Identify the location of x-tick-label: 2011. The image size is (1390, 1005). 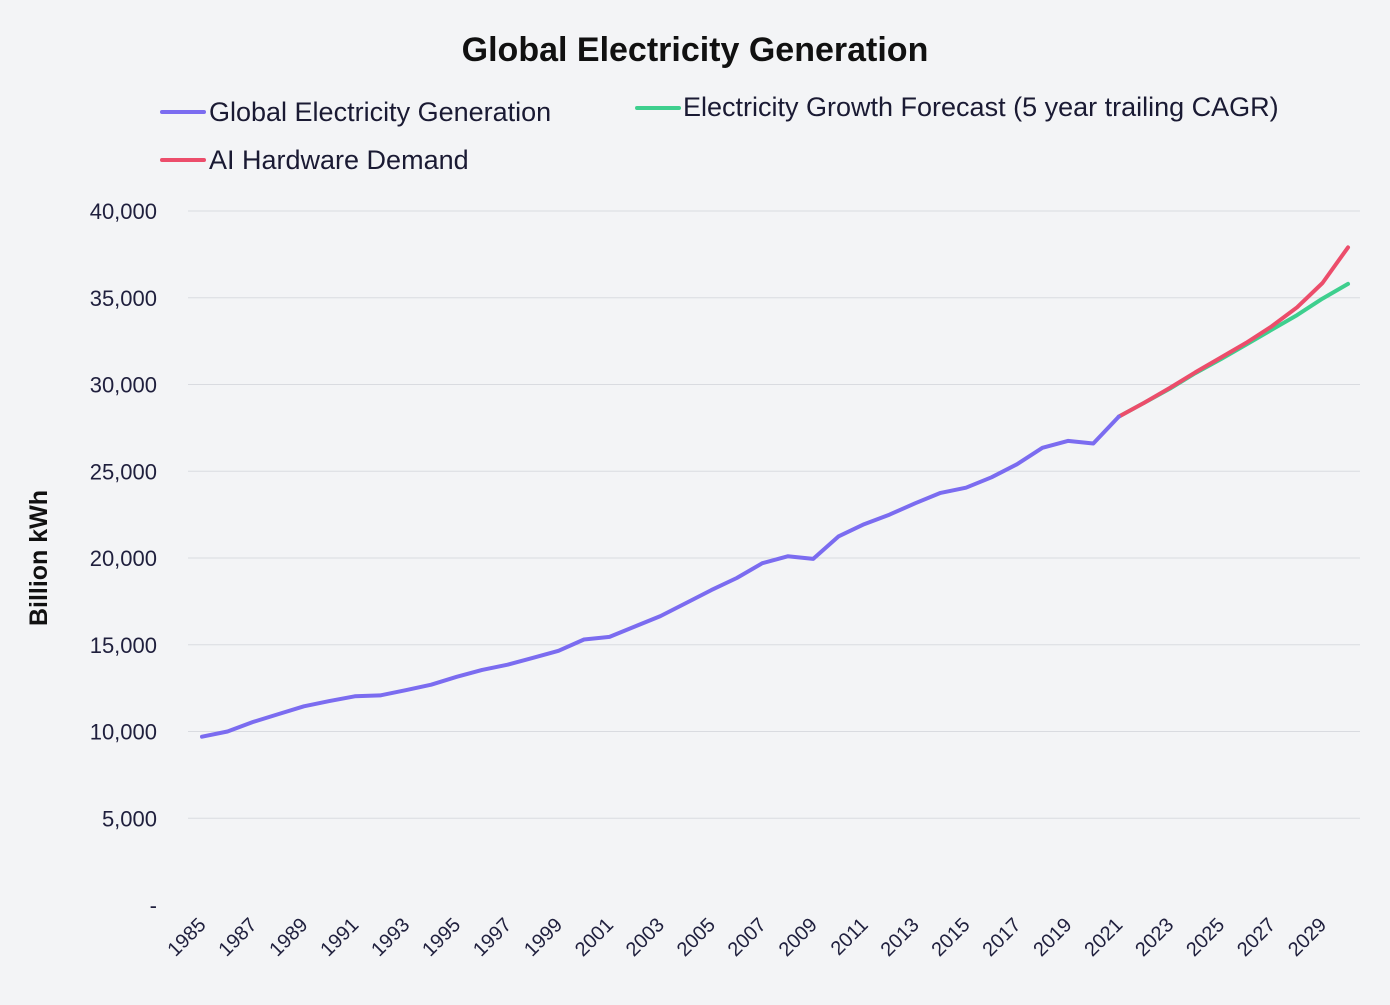
(850, 937).